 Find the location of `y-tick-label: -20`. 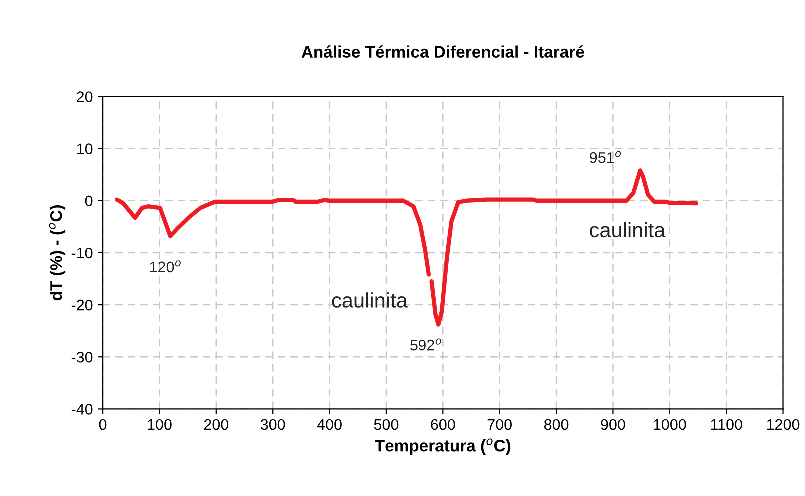

y-tick-label: -20 is located at coordinates (82, 305).